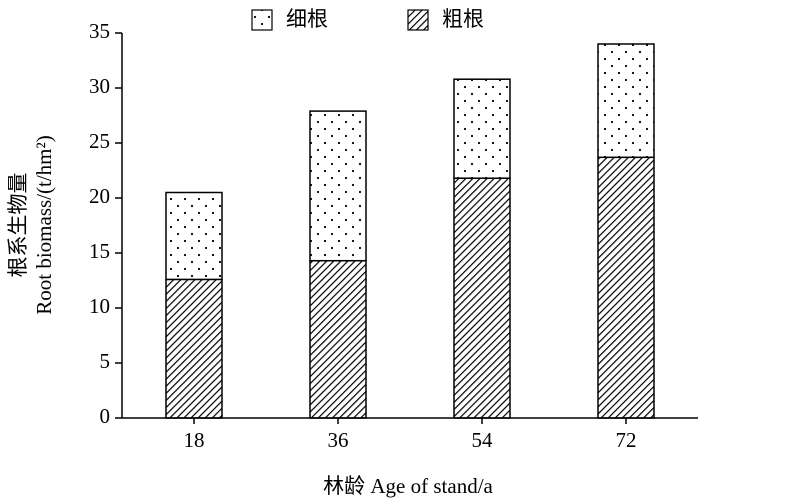 Image resolution: width=800 pixels, height=502 pixels. Describe the element at coordinates (18, 225) in the screenshot. I see `y-axis-title: 根系生物量` at that location.